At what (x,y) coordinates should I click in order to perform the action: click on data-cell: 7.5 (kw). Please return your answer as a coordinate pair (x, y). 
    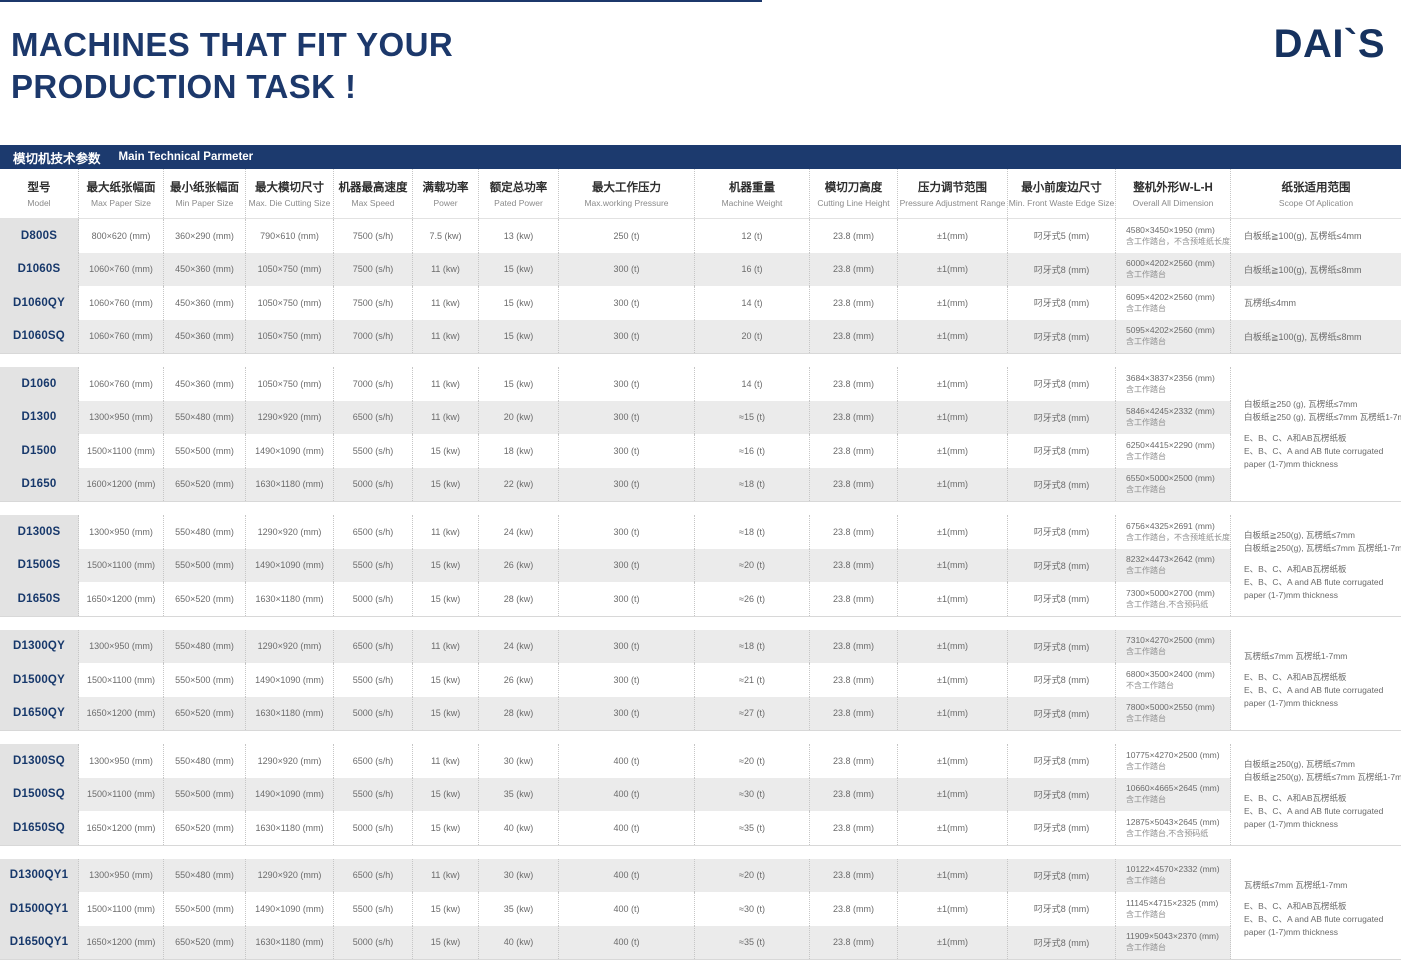
    Looking at the image, I should click on (446, 236).